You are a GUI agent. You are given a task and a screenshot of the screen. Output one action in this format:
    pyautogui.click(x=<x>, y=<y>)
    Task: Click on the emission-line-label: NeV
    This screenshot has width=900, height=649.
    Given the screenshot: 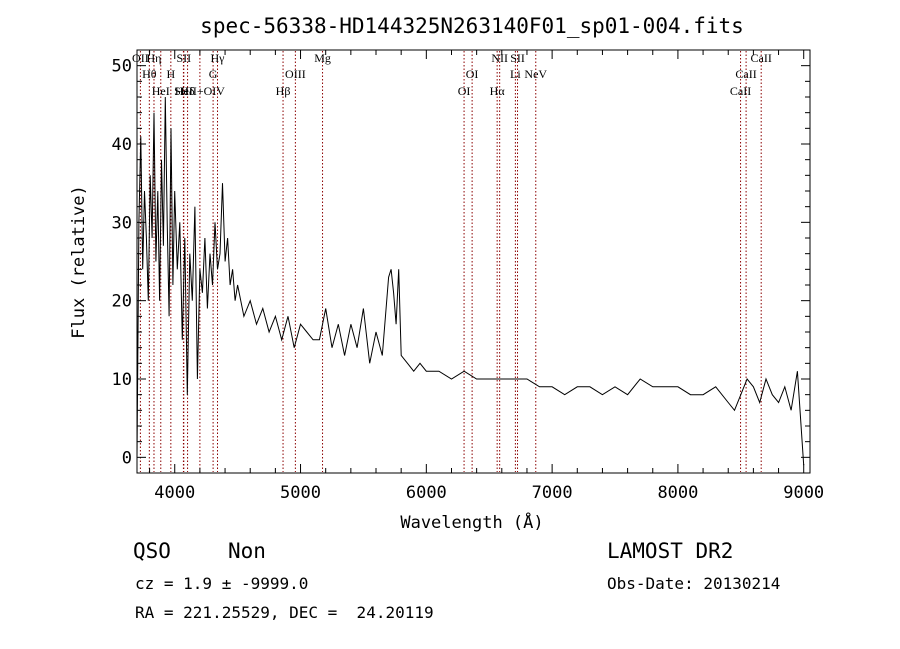 What is the action you would take?
    pyautogui.click(x=535, y=74)
    